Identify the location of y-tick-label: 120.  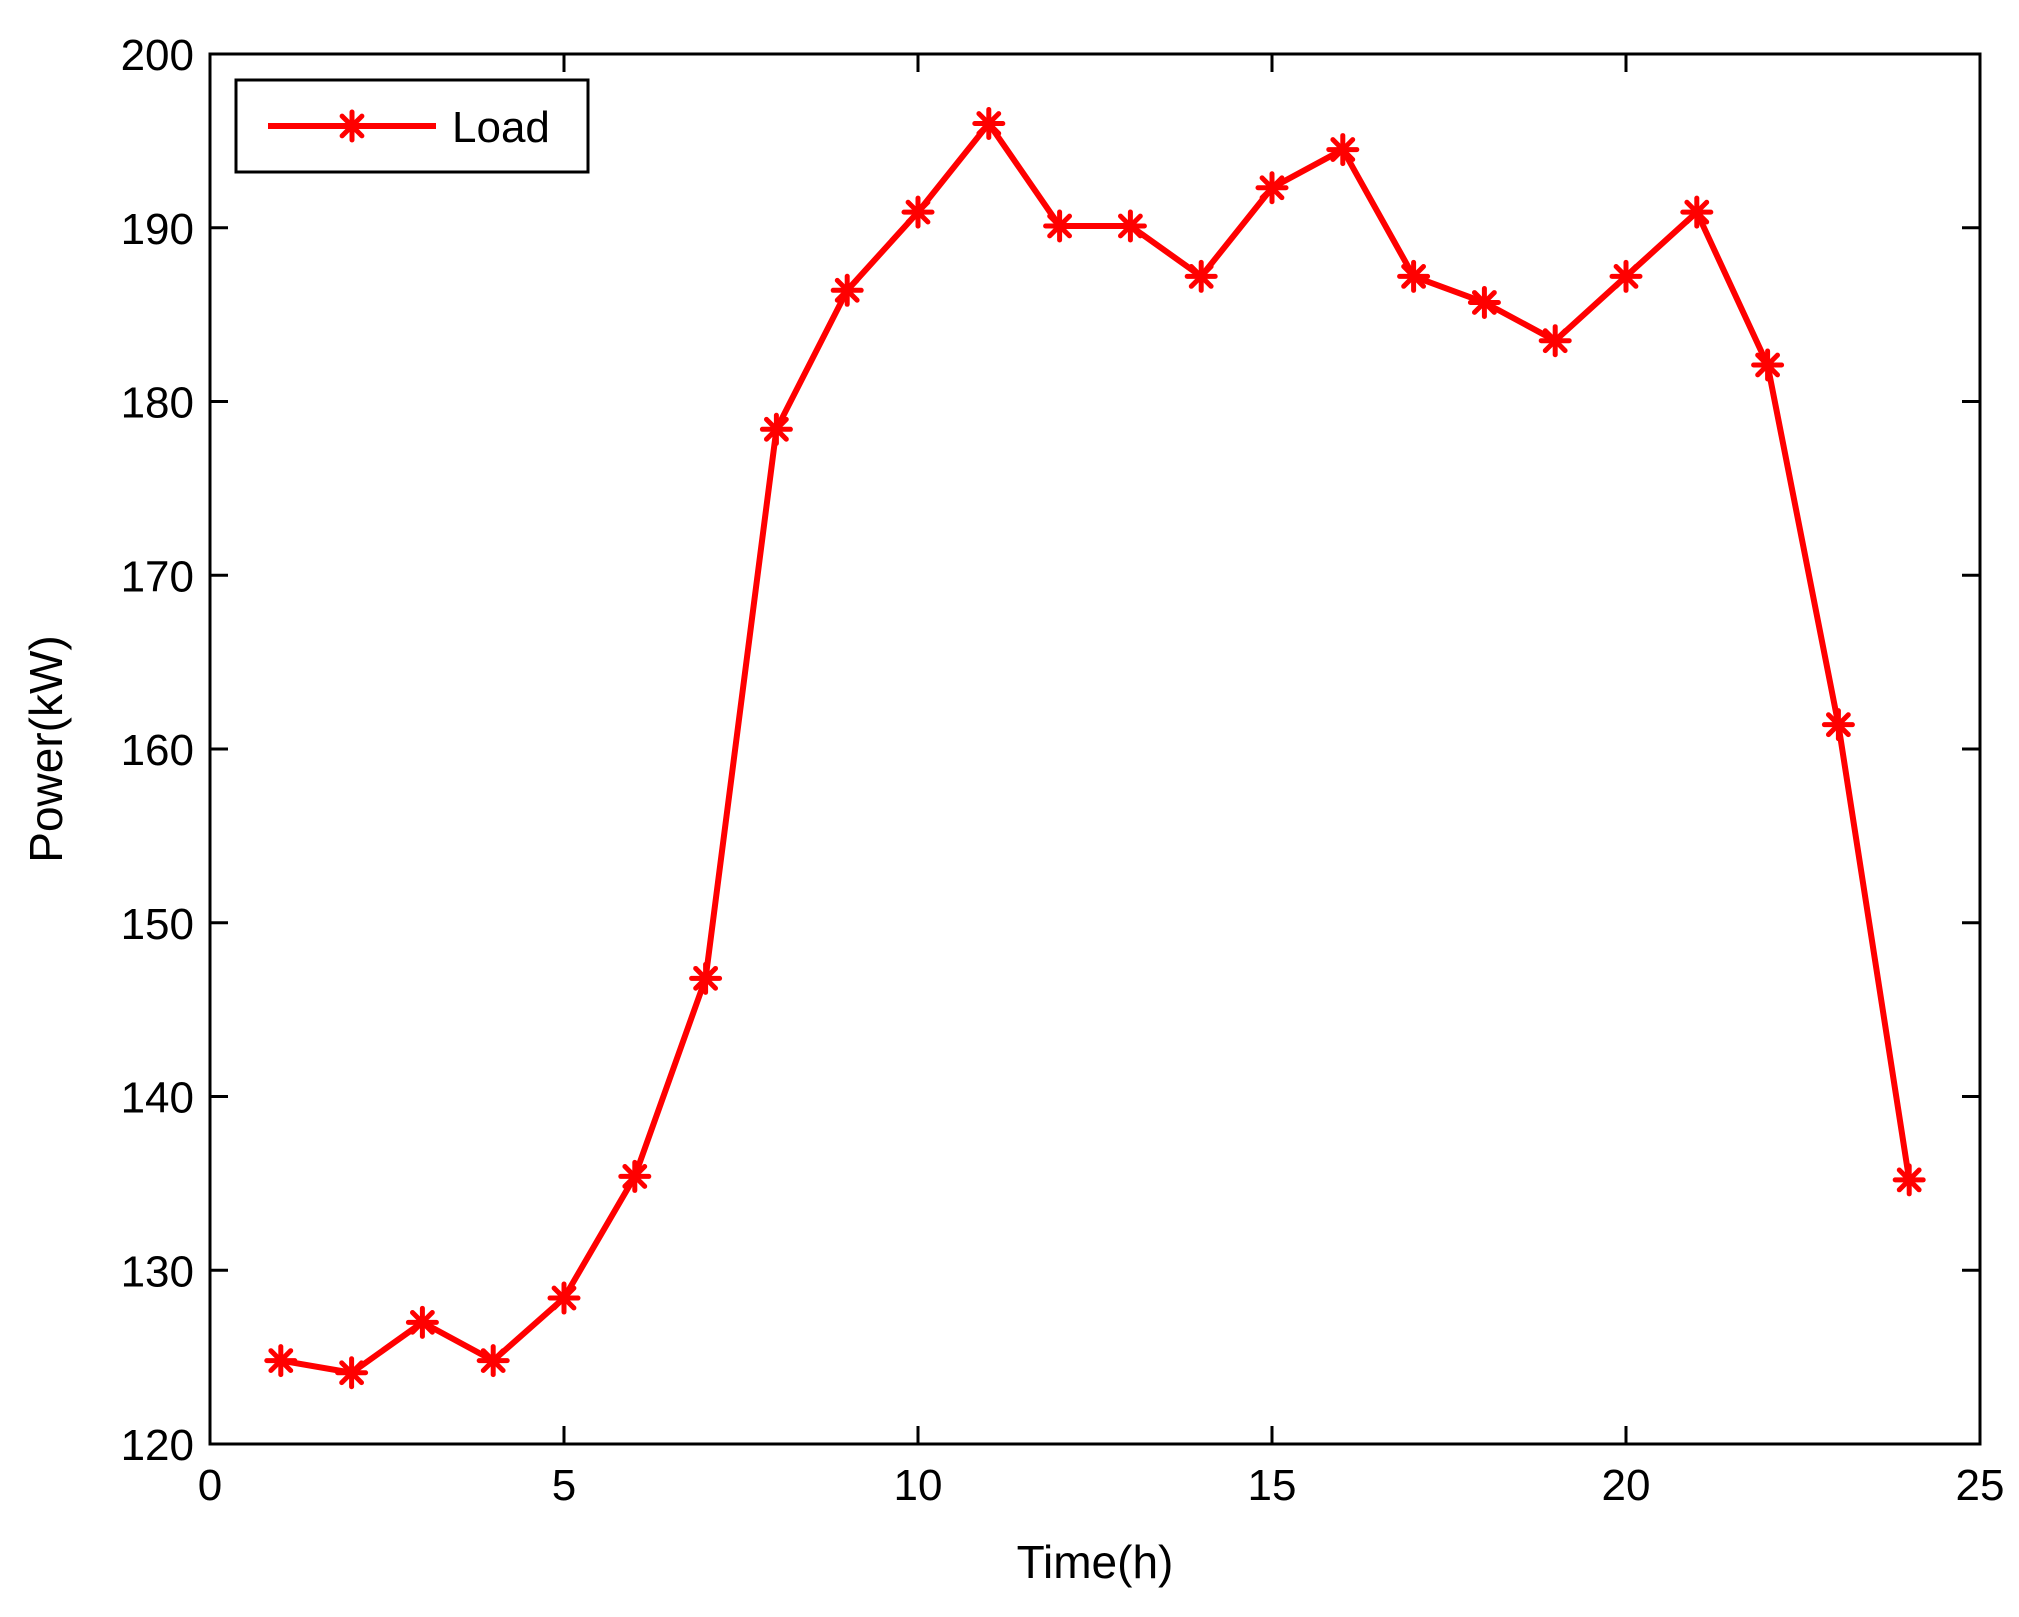
(157, 1445).